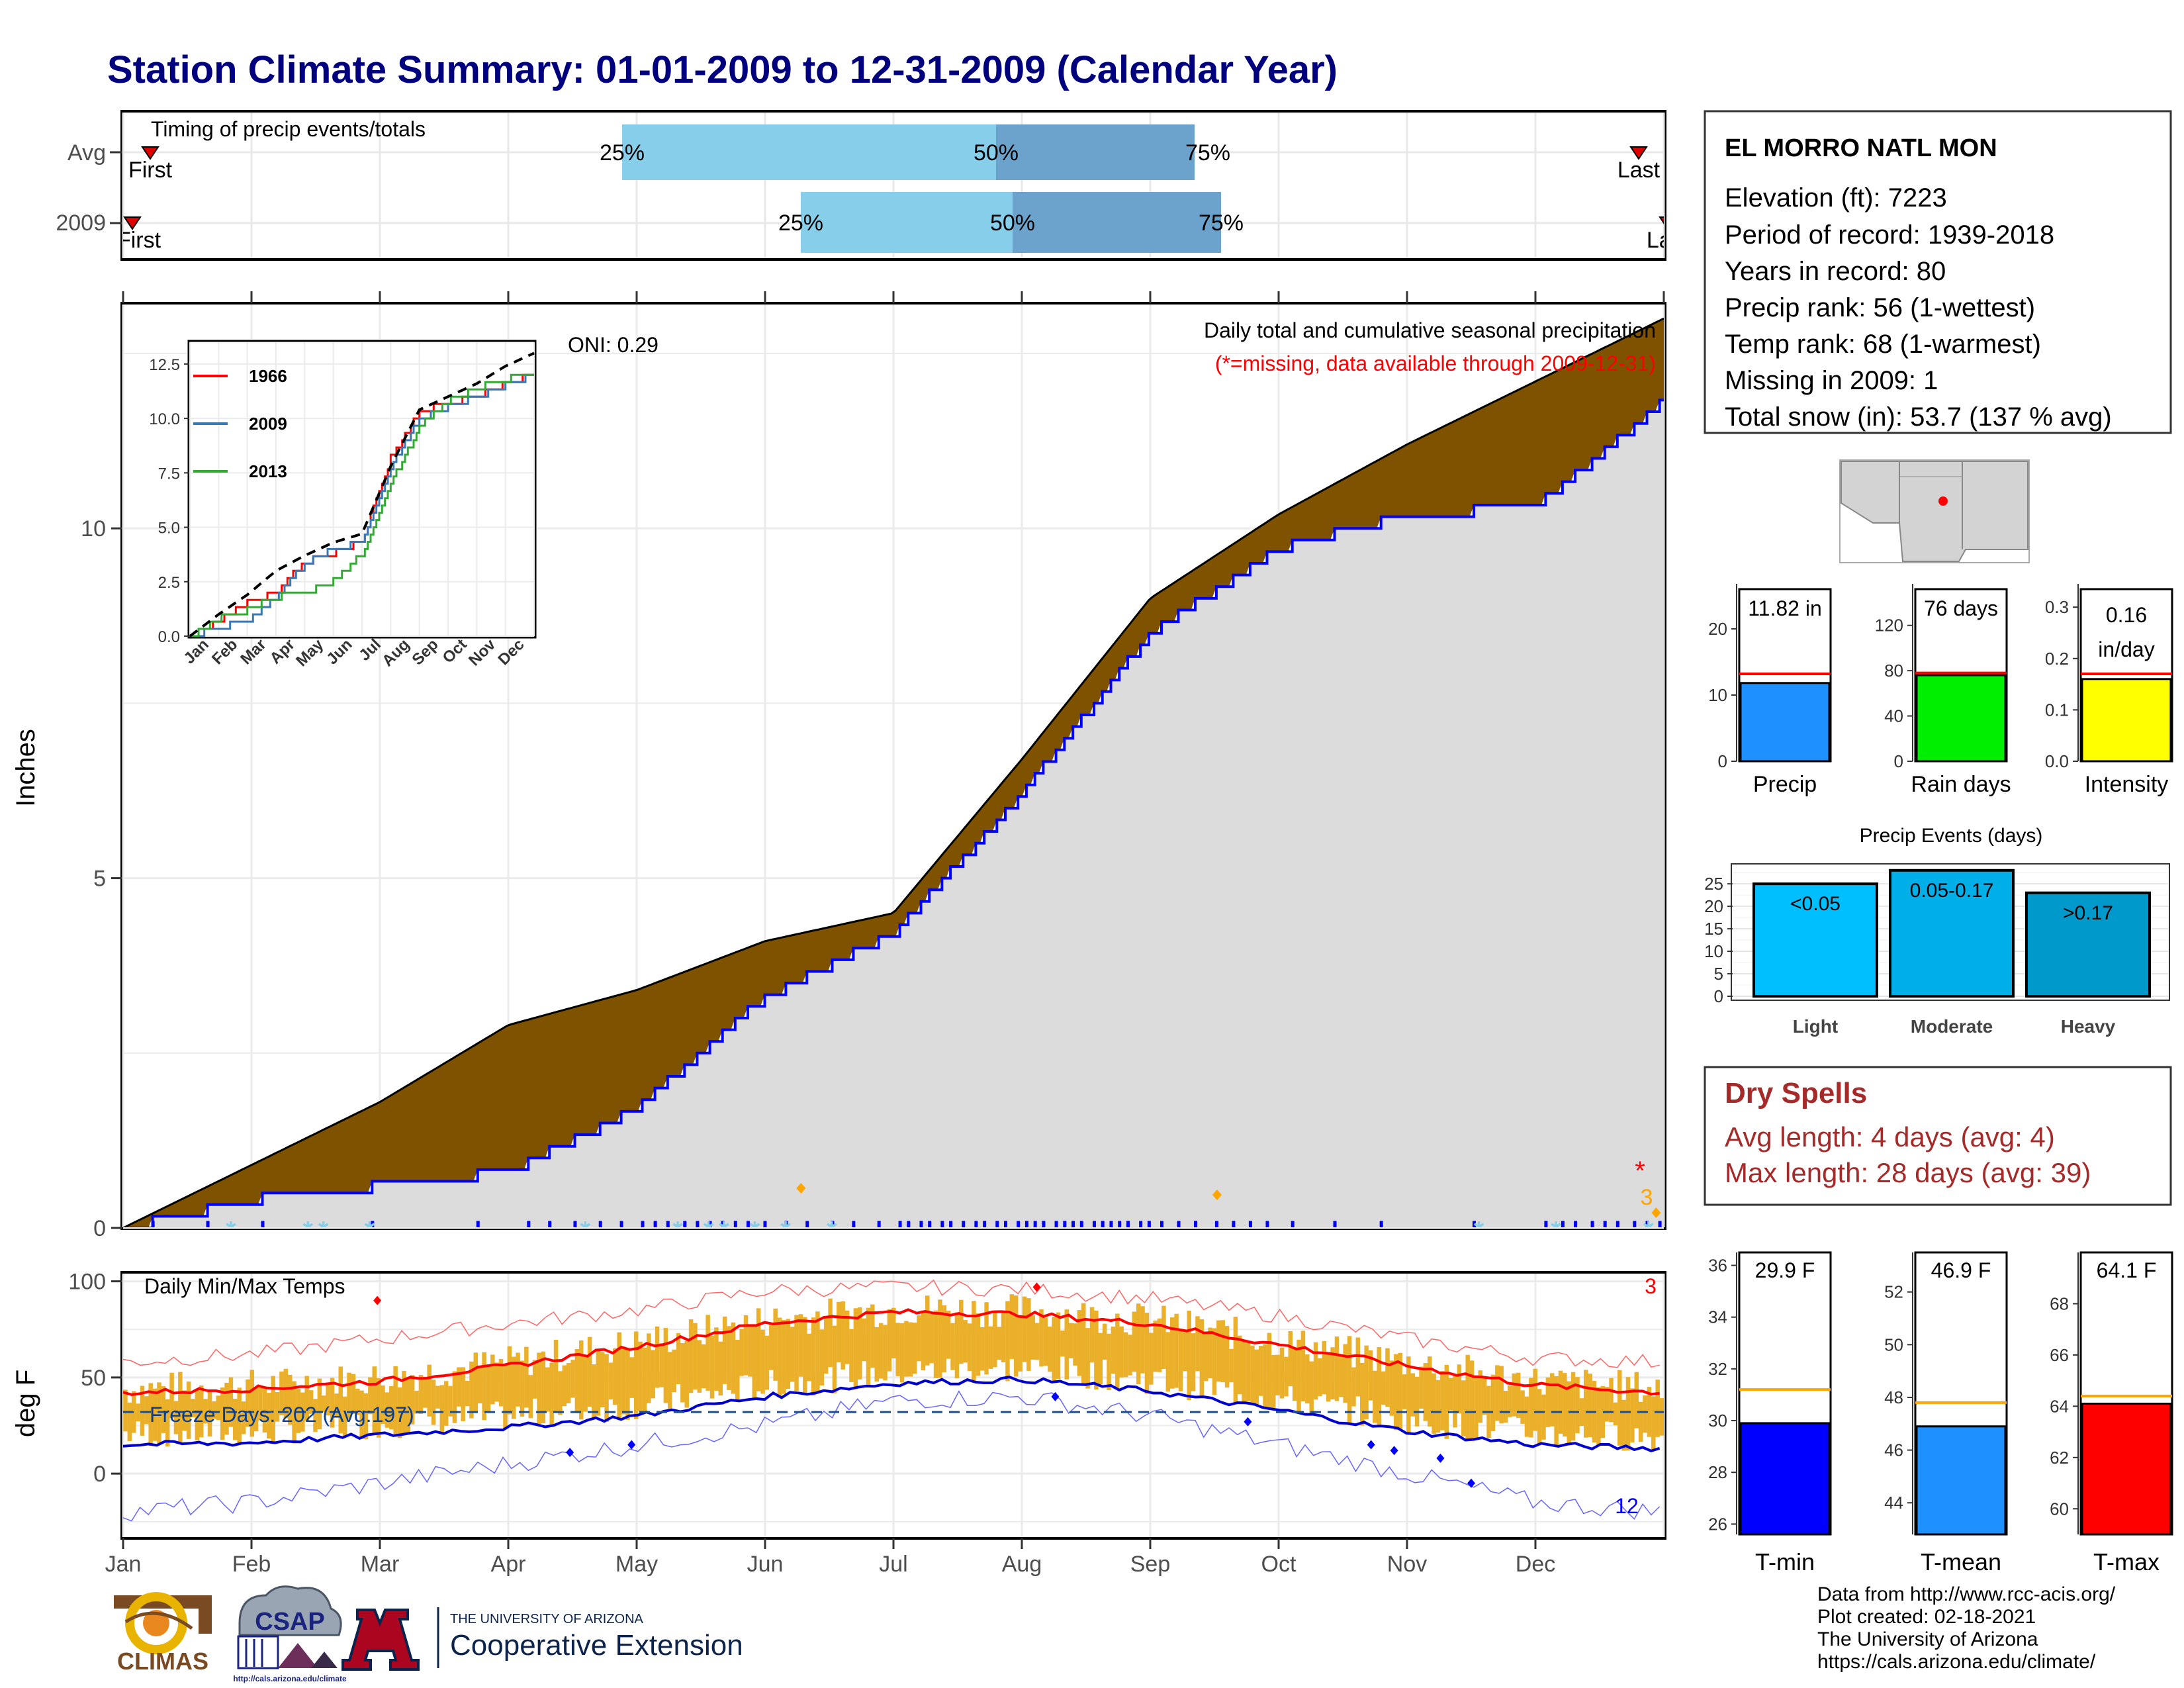 This screenshot has height=1688, width=2184. What do you see at coordinates (139, 240) in the screenshot?
I see `timing-2009-first: First` at bounding box center [139, 240].